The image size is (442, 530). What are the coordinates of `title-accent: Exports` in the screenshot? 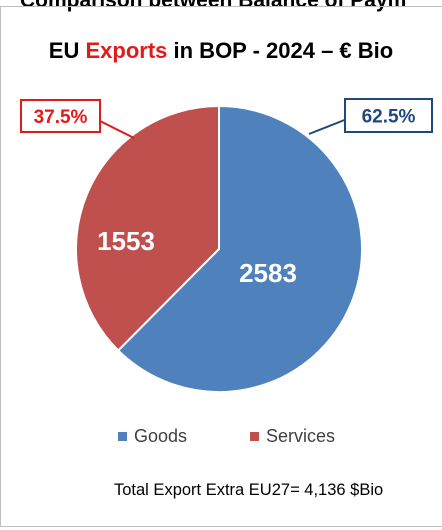 It's located at (126, 50).